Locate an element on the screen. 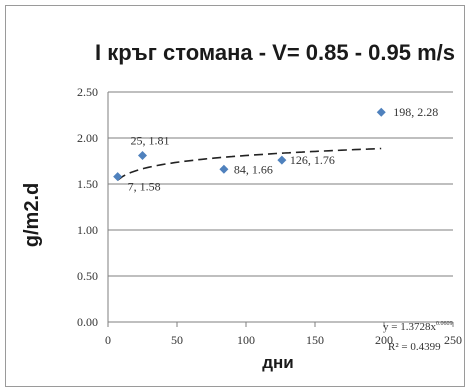 Image resolution: width=471 pixels, height=392 pixels. trendline-group is located at coordinates (249, 164).